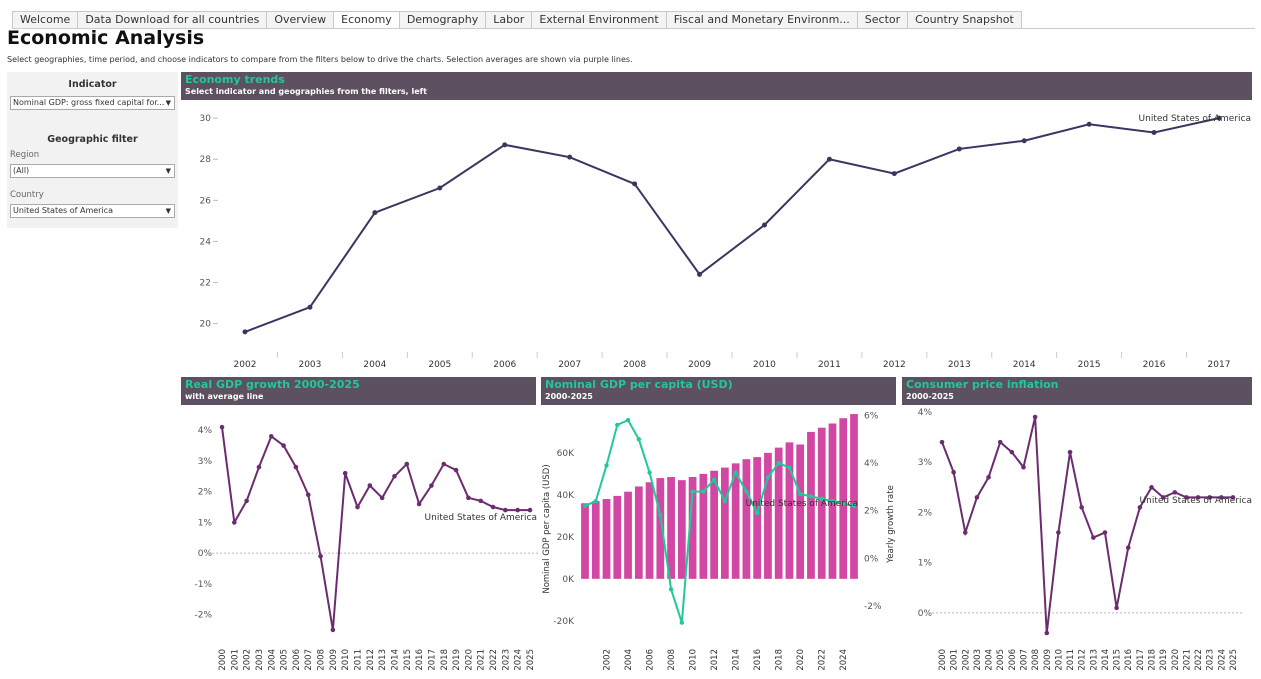  I want to click on y-tick-label: 28, so click(206, 160).